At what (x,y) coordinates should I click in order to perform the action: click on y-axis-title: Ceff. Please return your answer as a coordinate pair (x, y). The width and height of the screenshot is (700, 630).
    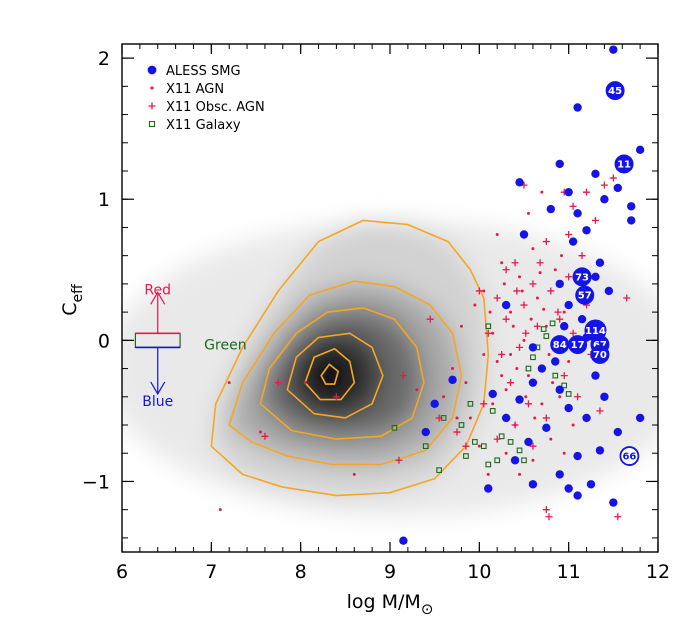
    Looking at the image, I should click on (72, 300).